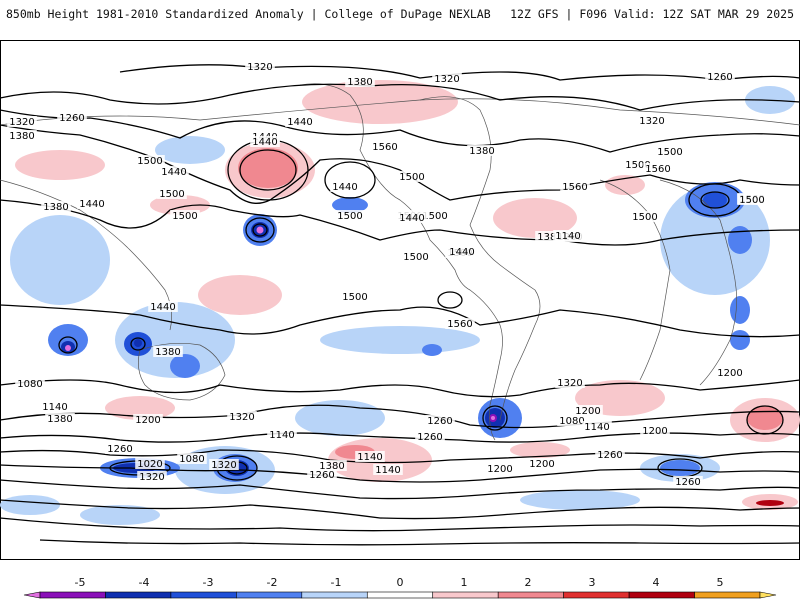  Describe the element at coordinates (80, 582) in the screenshot. I see `colorbar-tick-label: -5` at that location.